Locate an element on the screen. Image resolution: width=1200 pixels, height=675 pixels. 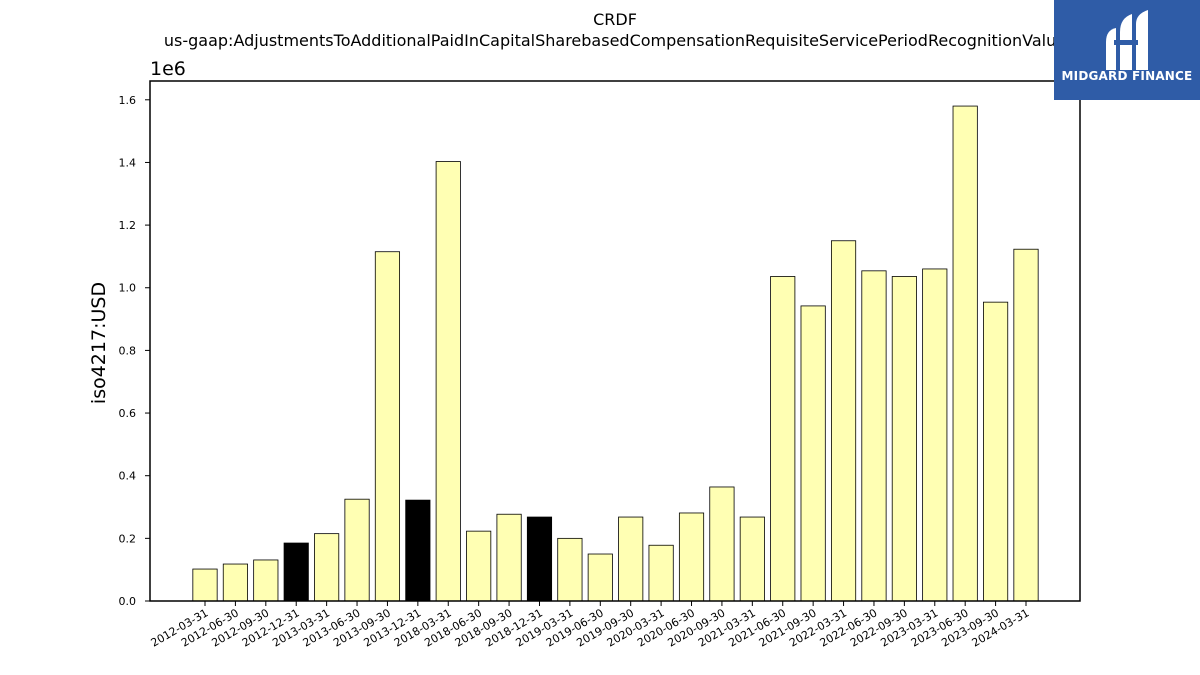
y-tick-label: 1.2 is located at coordinates (128, 225).